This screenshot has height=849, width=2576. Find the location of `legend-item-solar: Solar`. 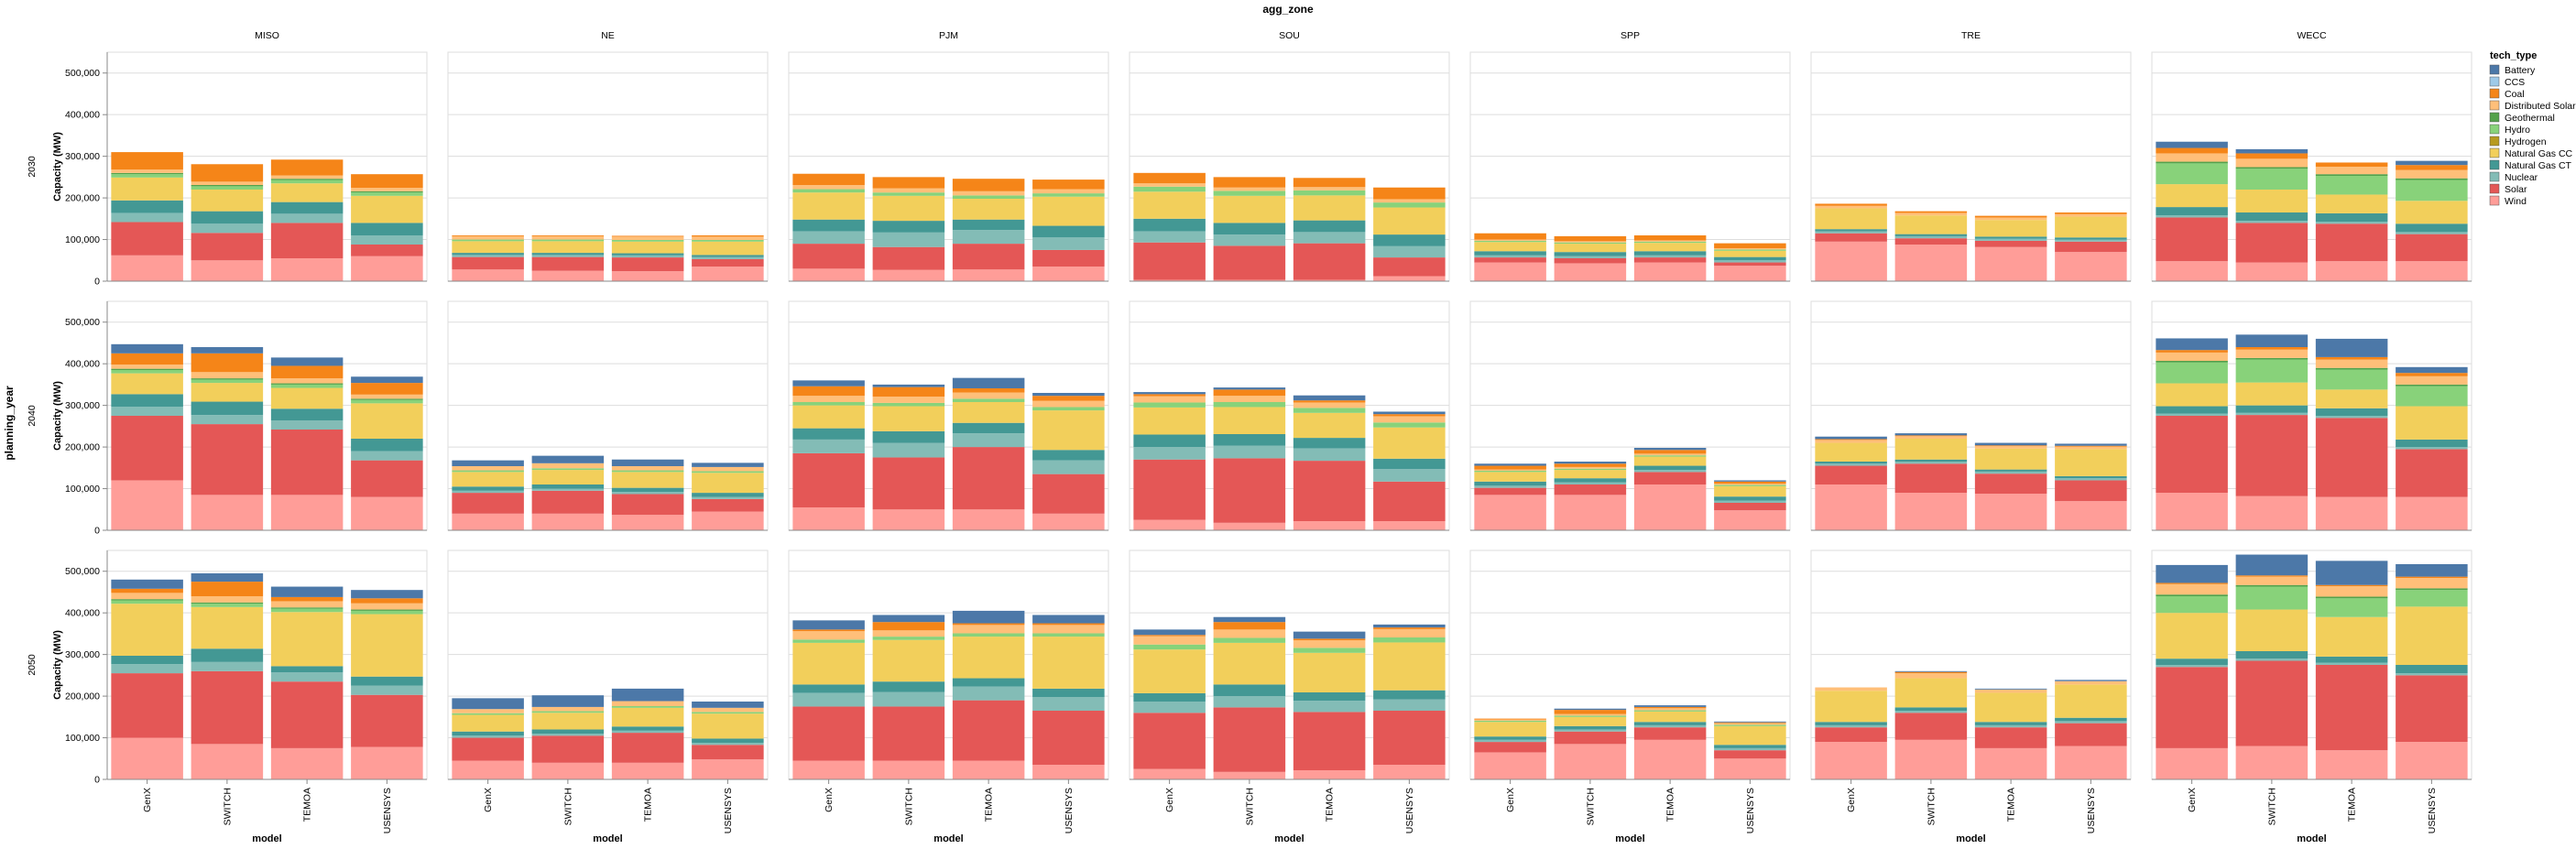

legend-item-solar: Solar is located at coordinates (2508, 189).